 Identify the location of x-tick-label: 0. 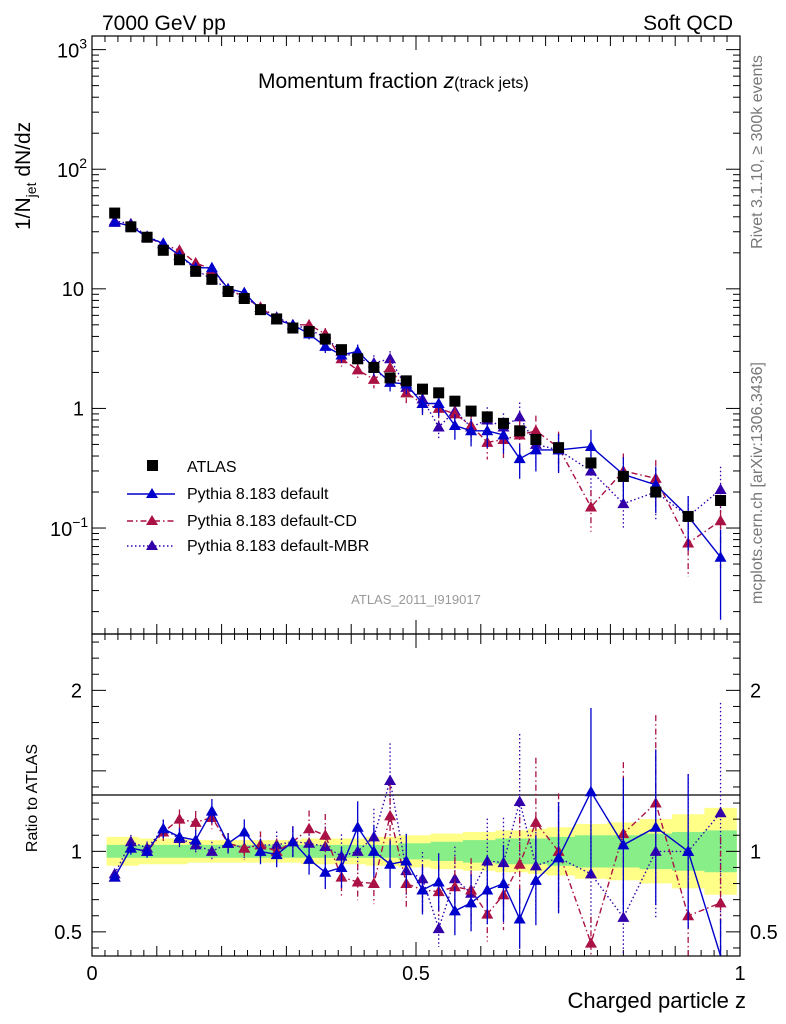
(91, 974).